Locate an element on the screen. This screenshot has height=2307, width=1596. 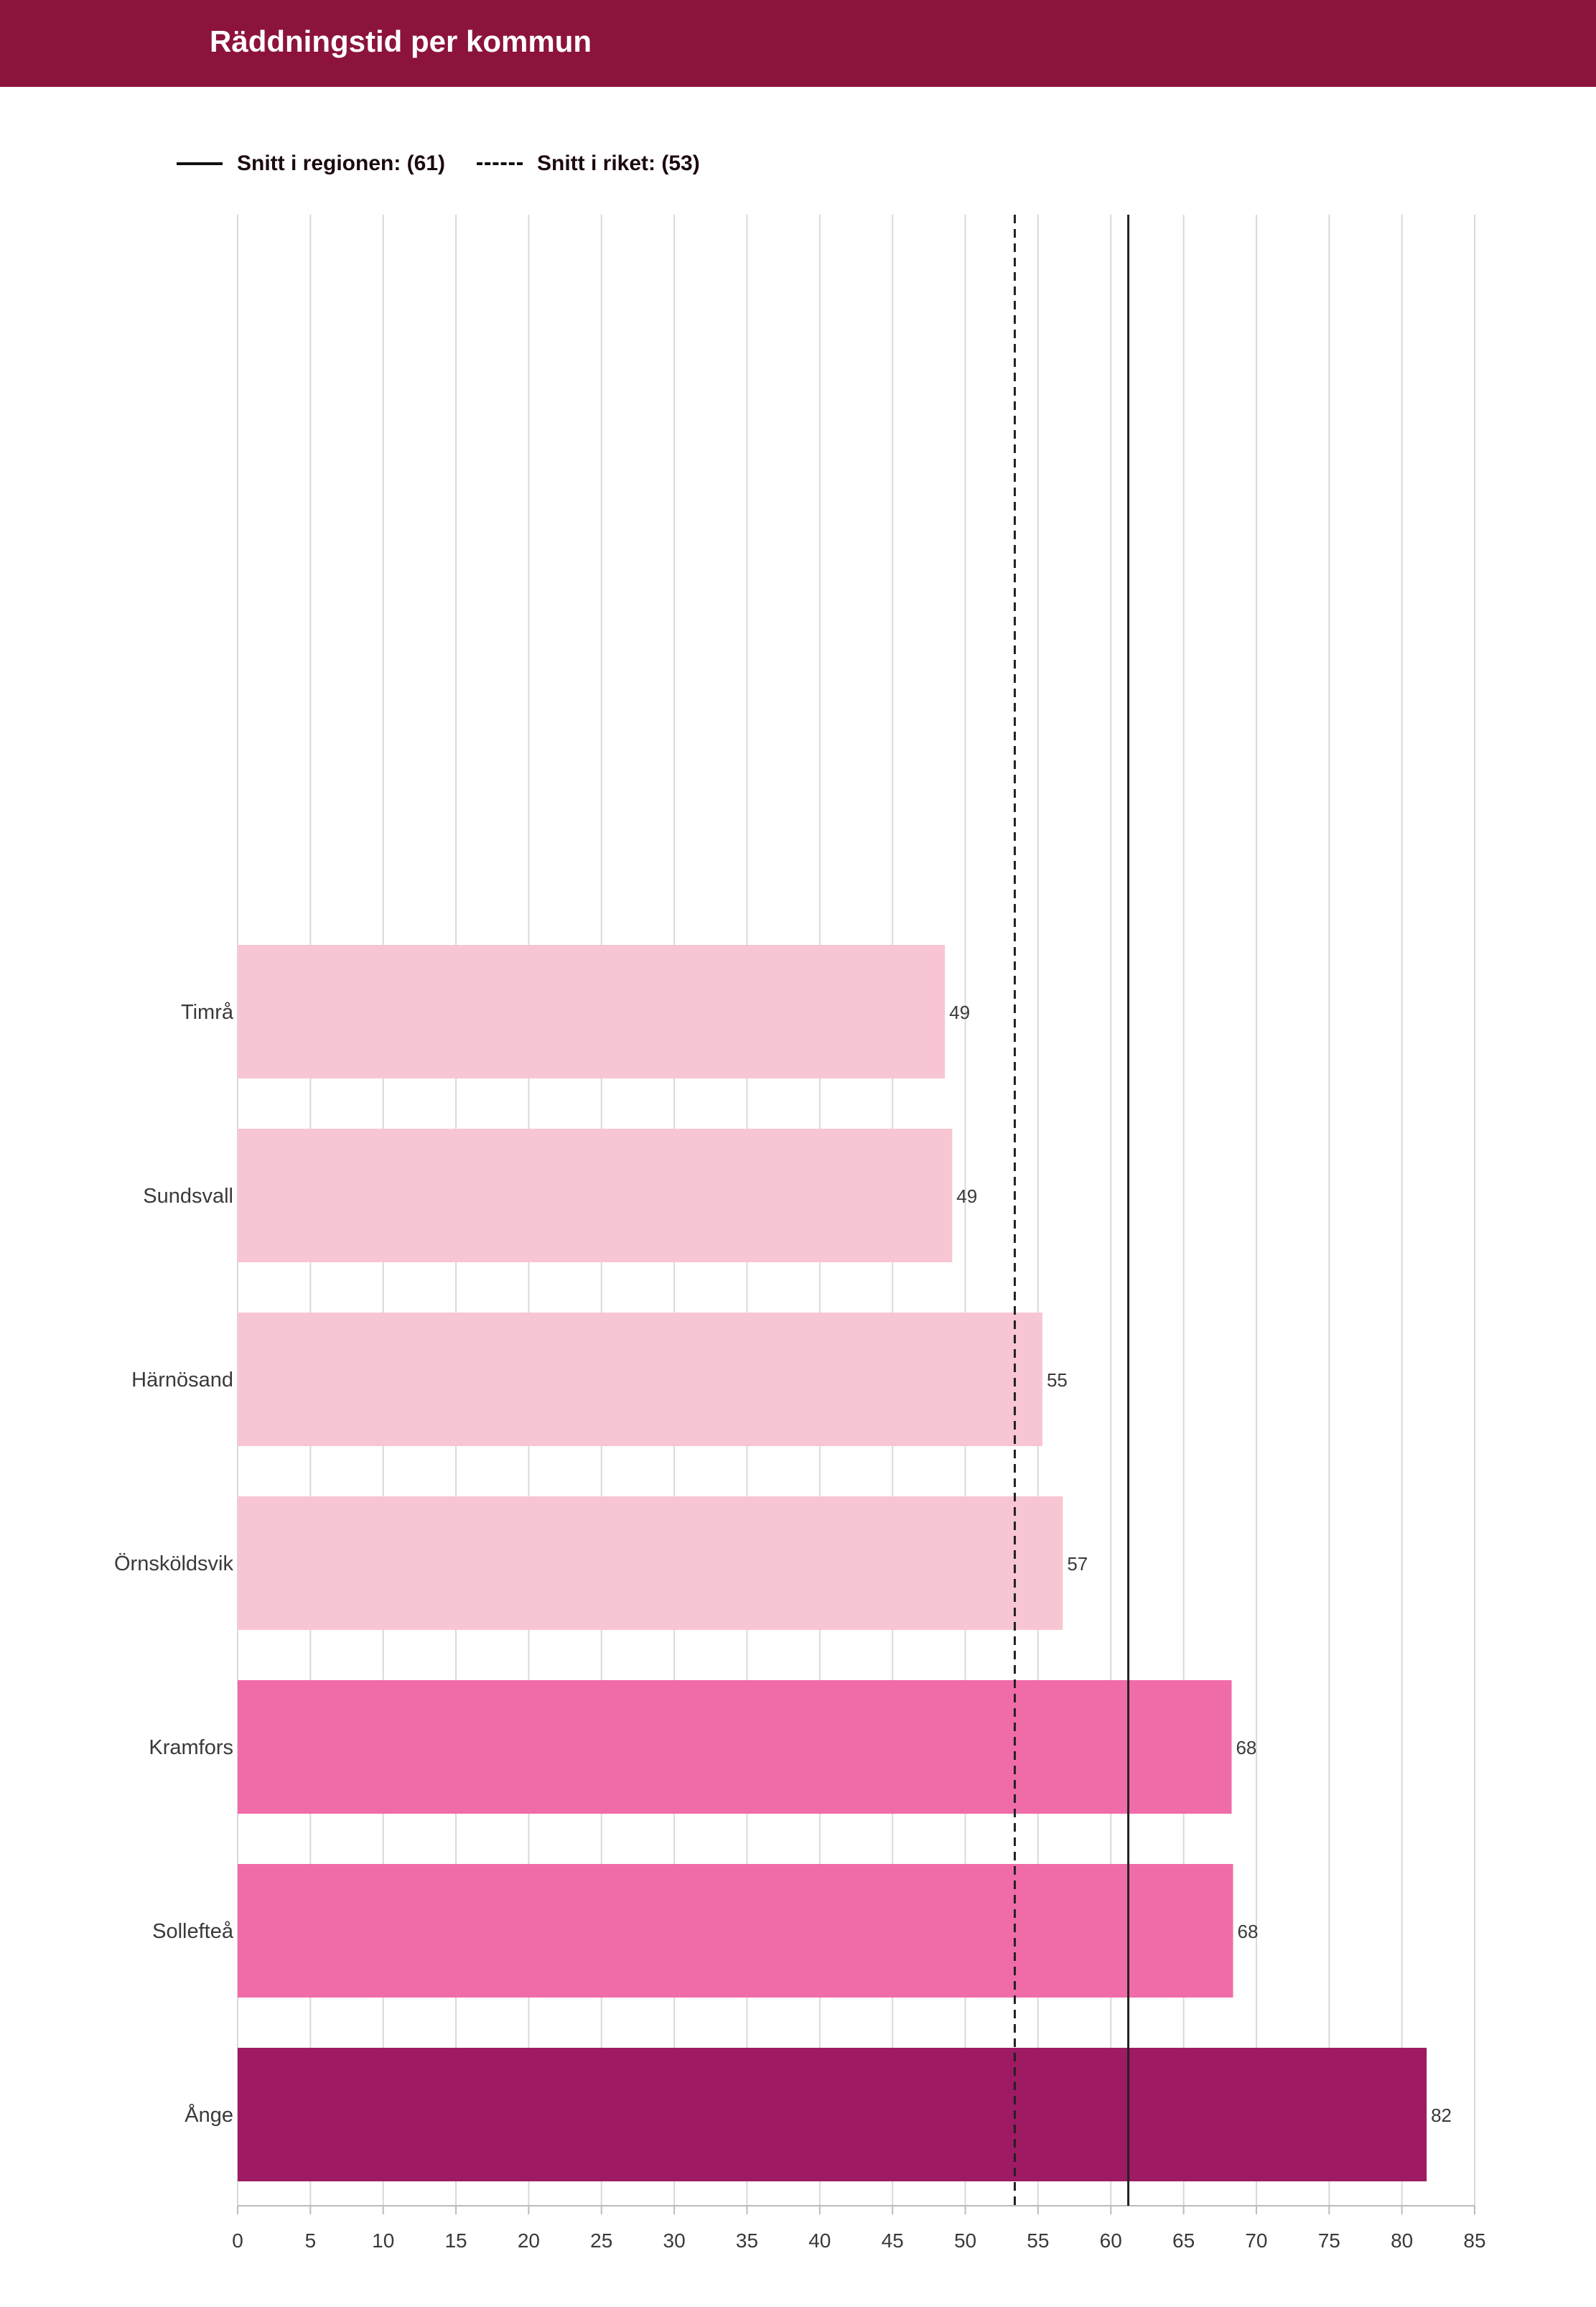
tick-label-x-30: 30 is located at coordinates (674, 2240).